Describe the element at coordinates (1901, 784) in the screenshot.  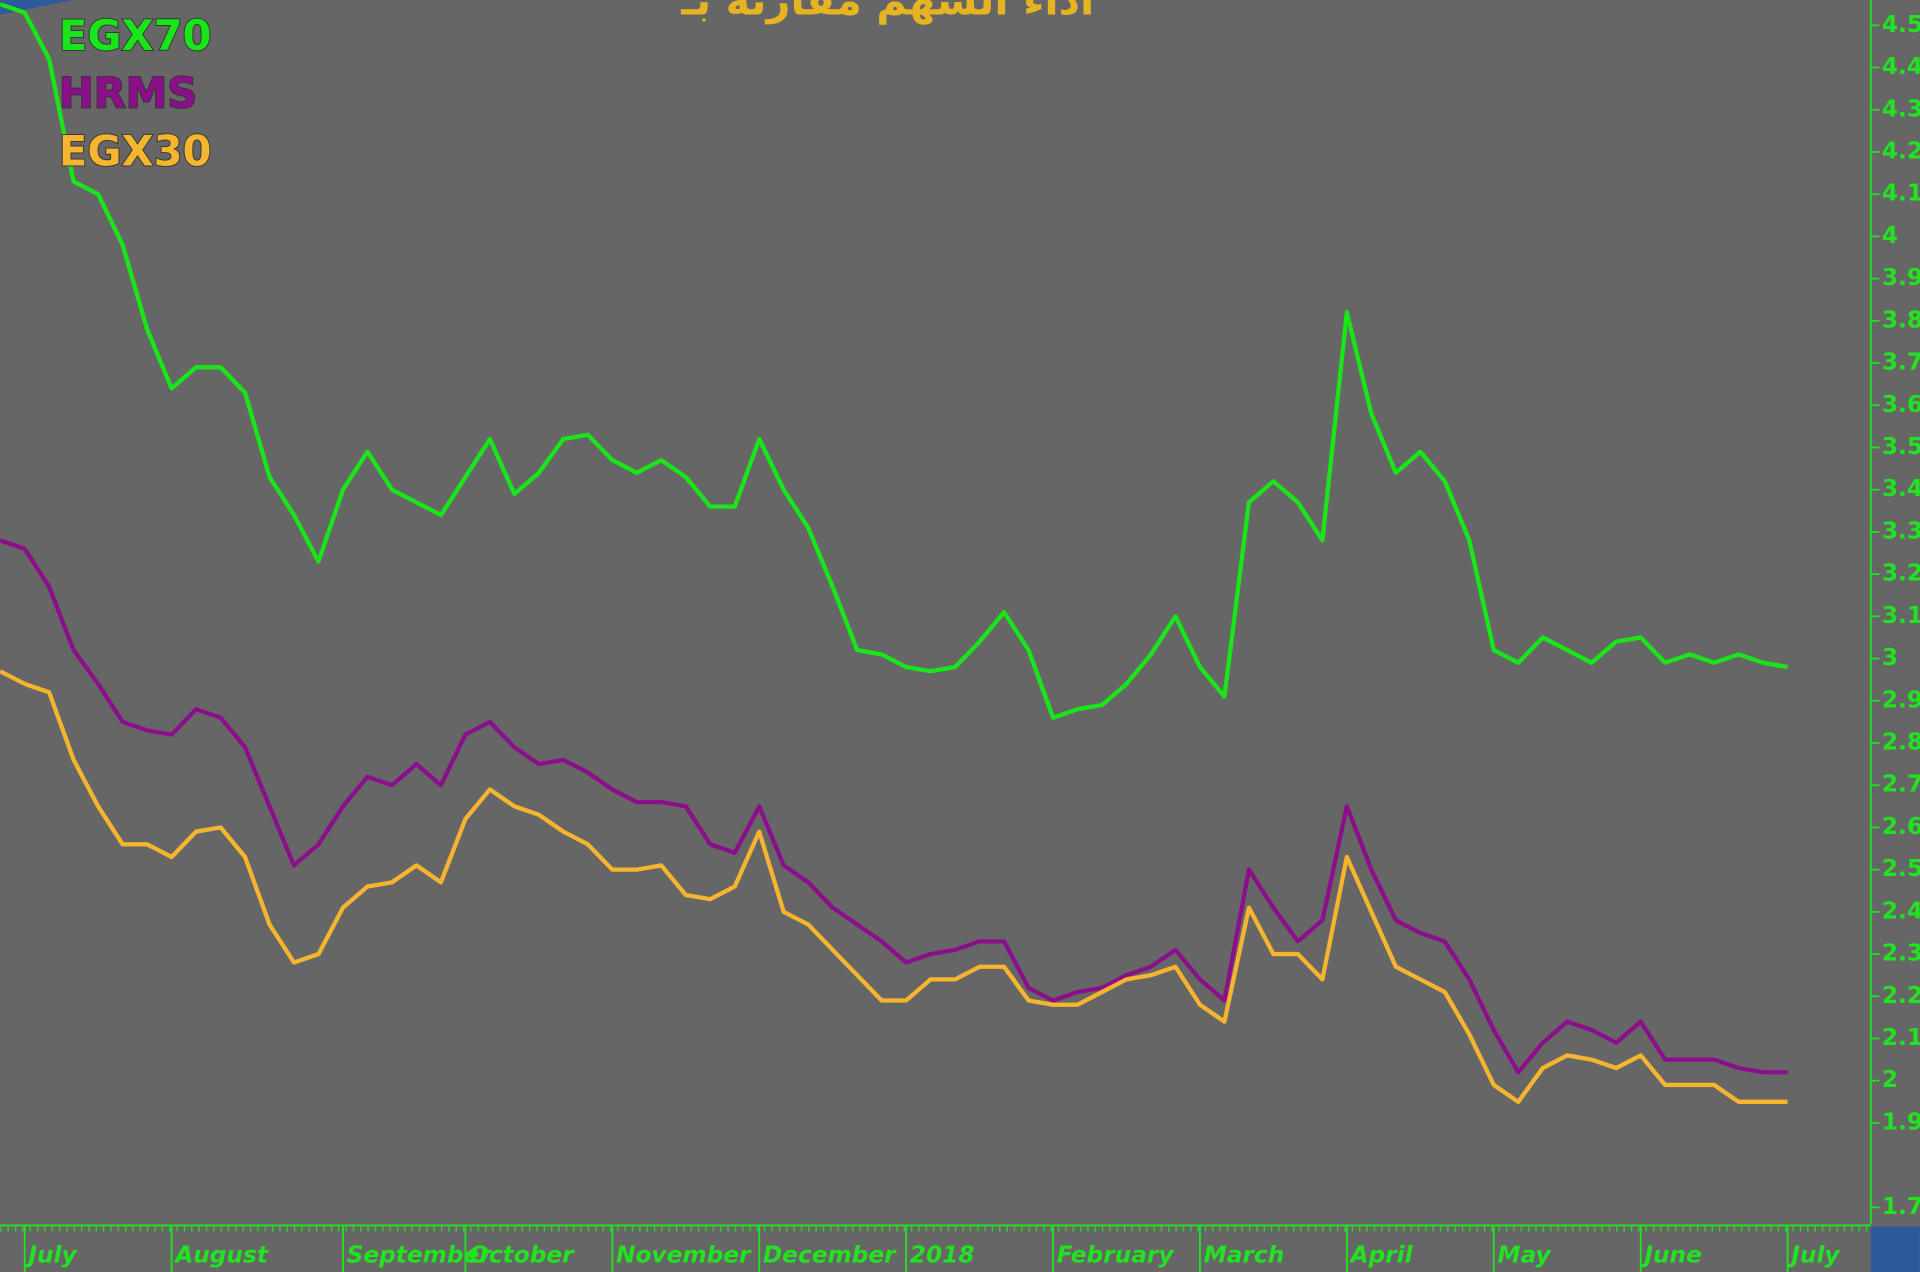
I see `y-tick-label: 2.7` at that location.